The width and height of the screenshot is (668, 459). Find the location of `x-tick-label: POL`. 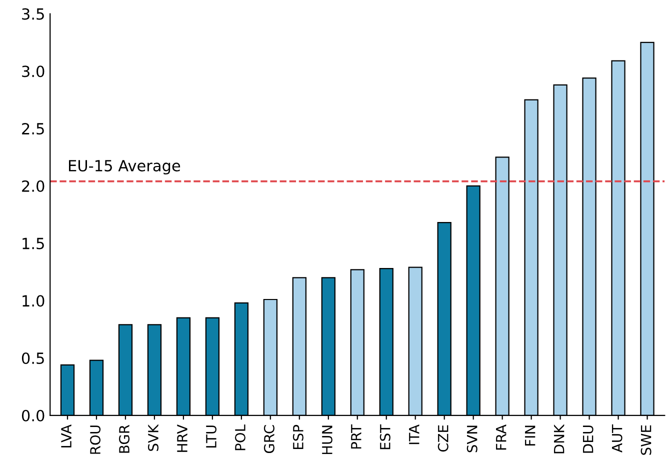

x-tick-label: POL is located at coordinates (240, 437).